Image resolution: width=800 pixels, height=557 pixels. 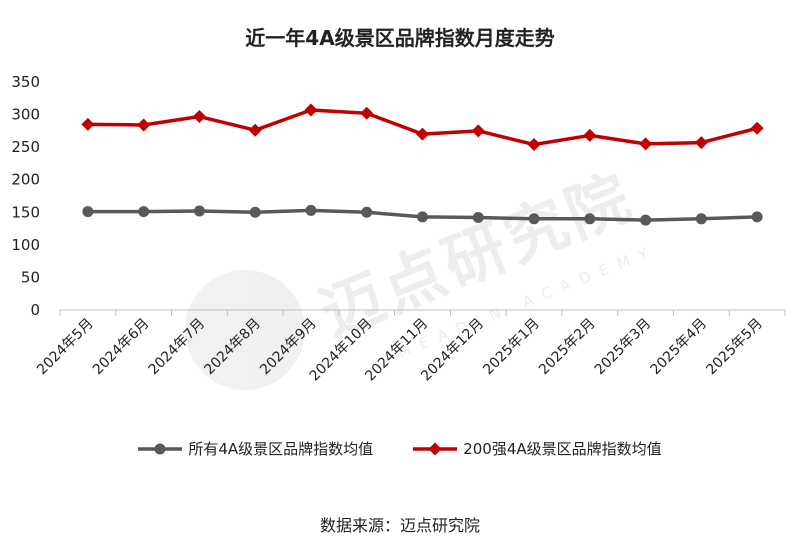 What do you see at coordinates (25, 212) in the screenshot?
I see `y-tick-label: 150` at bounding box center [25, 212].